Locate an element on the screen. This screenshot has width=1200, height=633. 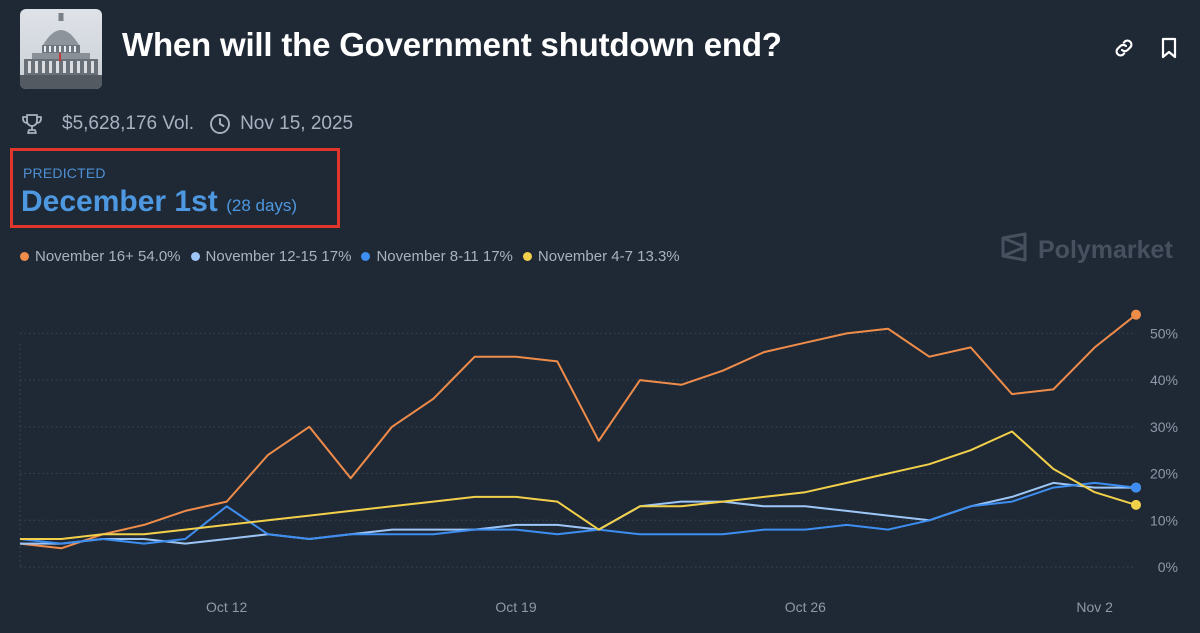
predicted-days: (28 days) is located at coordinates (262, 205).